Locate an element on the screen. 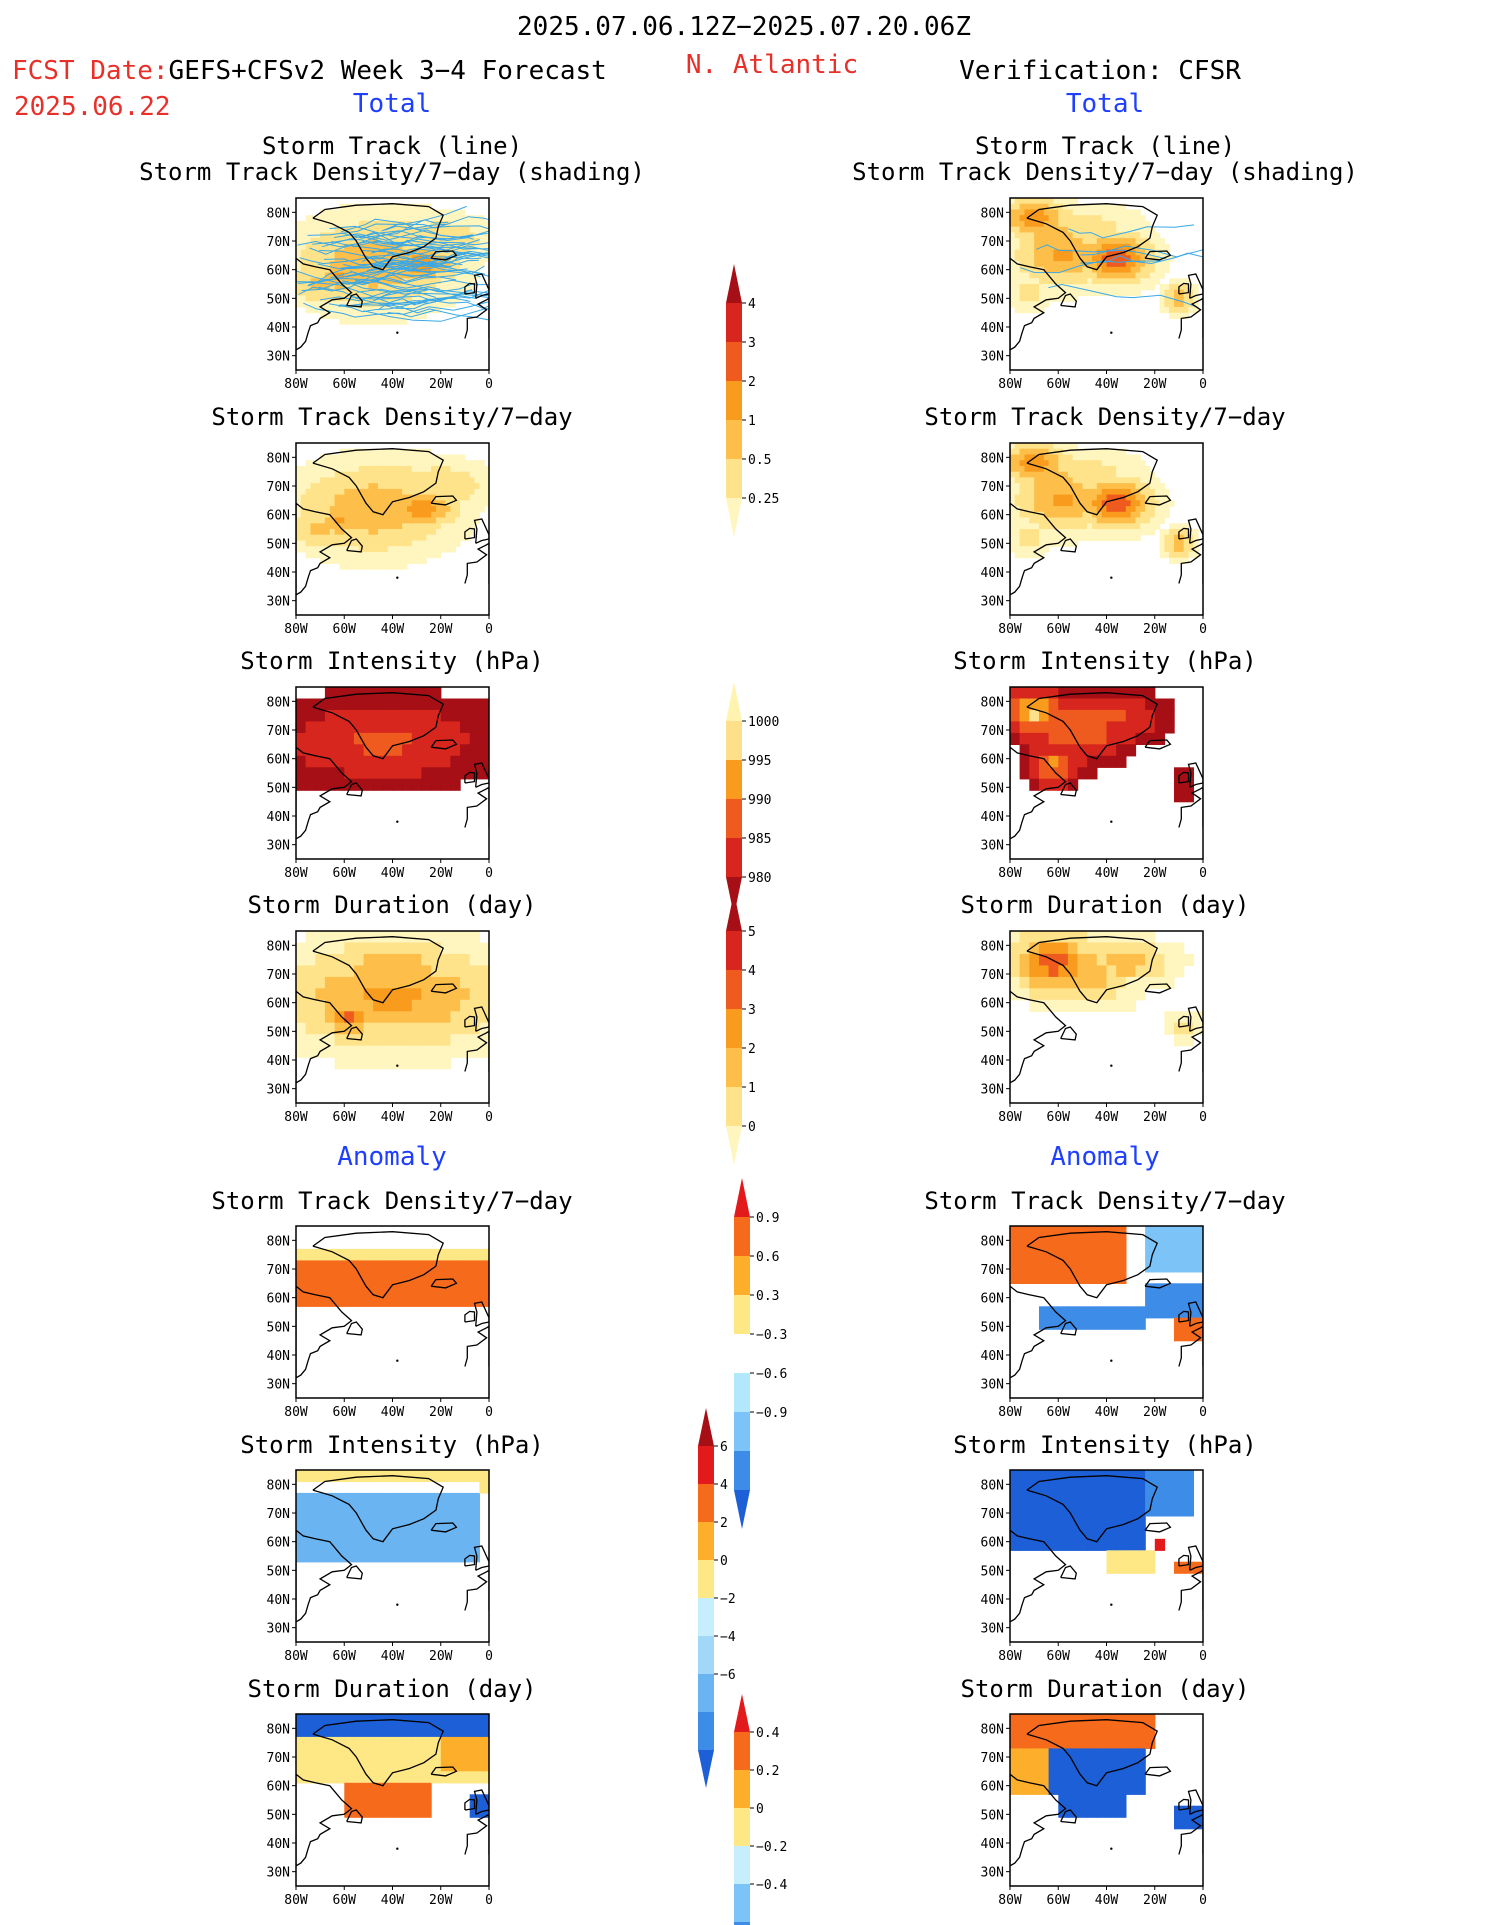  storm-track-line is located at coordinates (350, 287).